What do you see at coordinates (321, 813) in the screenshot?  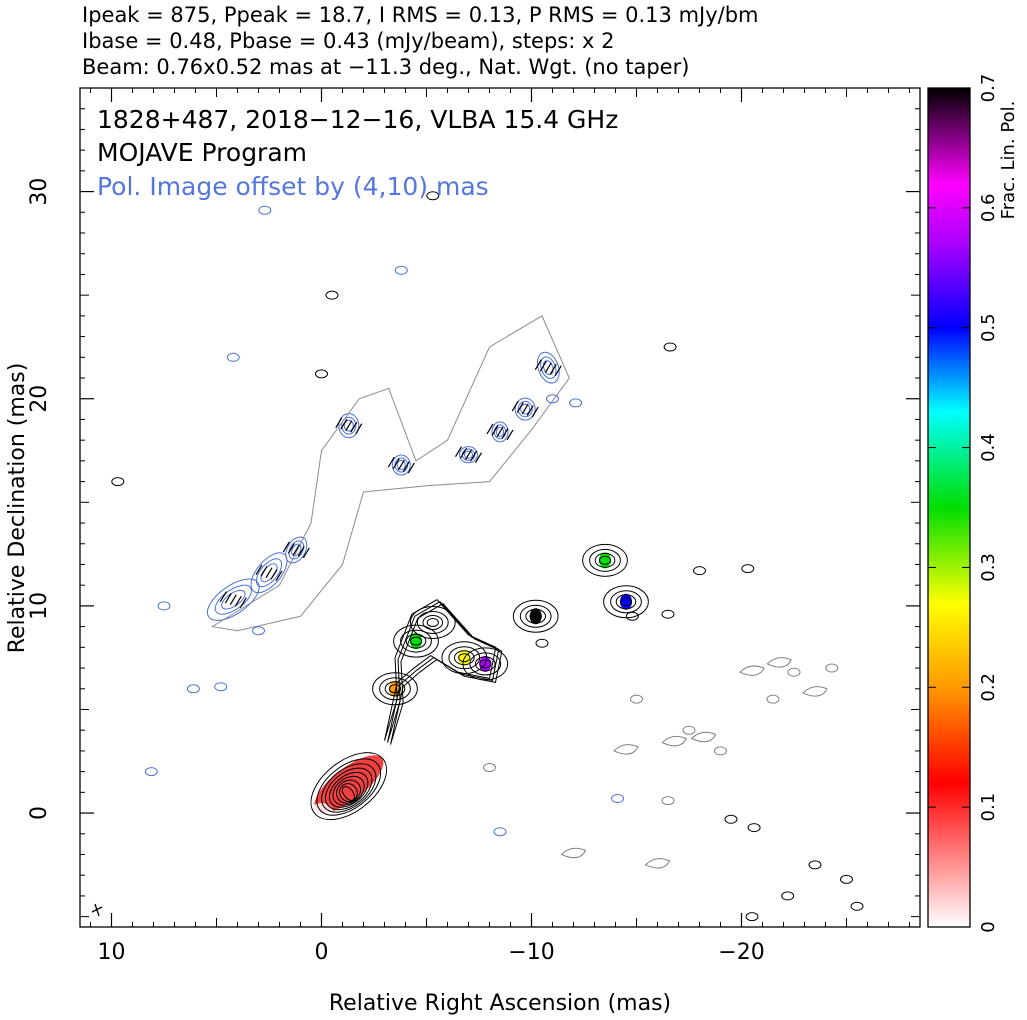 I see `core-depol-fill` at bounding box center [321, 813].